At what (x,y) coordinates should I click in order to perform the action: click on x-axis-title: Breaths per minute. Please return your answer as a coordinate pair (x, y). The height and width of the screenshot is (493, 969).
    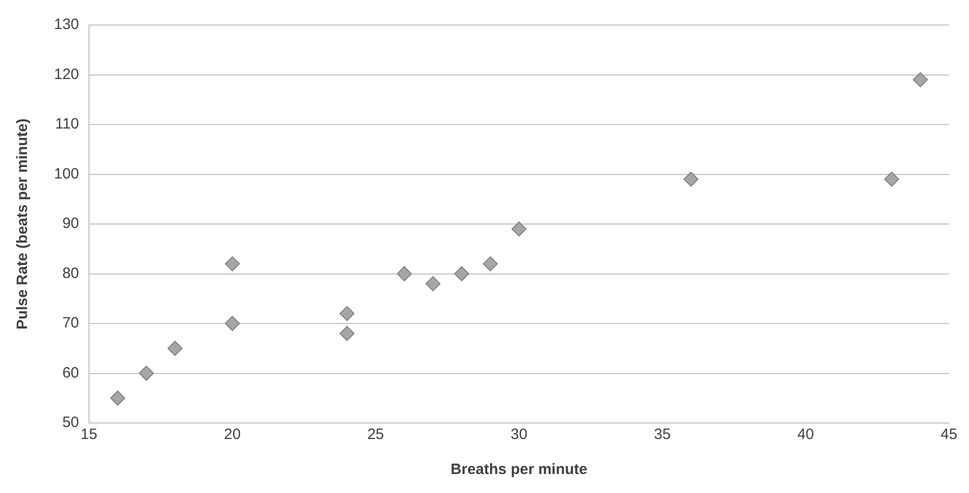
    Looking at the image, I should click on (519, 469).